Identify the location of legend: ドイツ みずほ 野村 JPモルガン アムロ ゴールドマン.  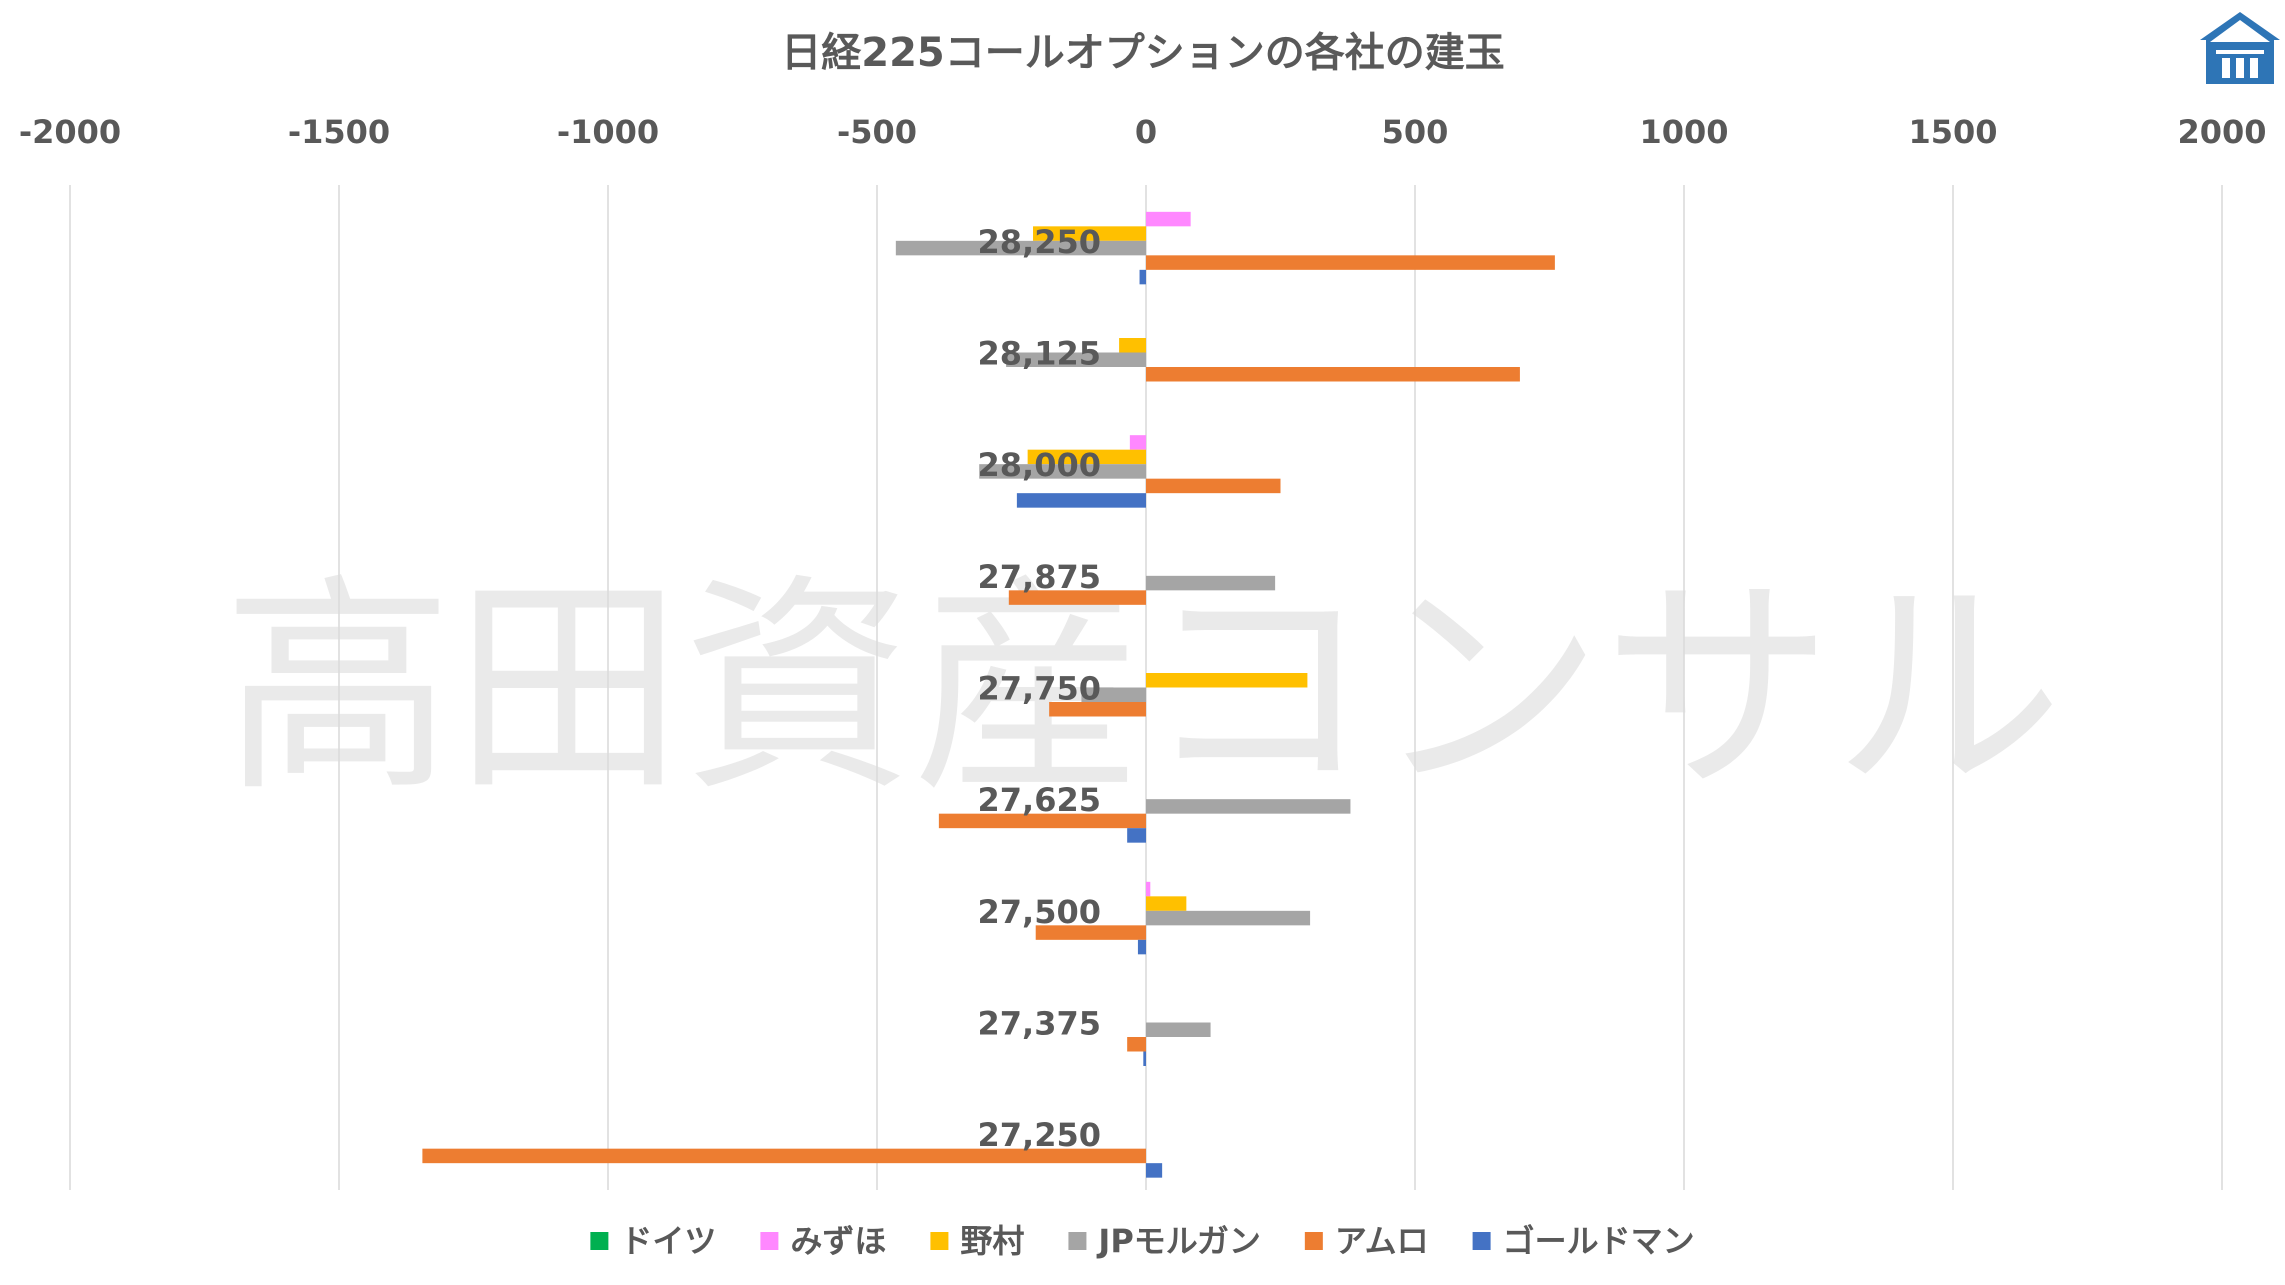
(1142, 1241).